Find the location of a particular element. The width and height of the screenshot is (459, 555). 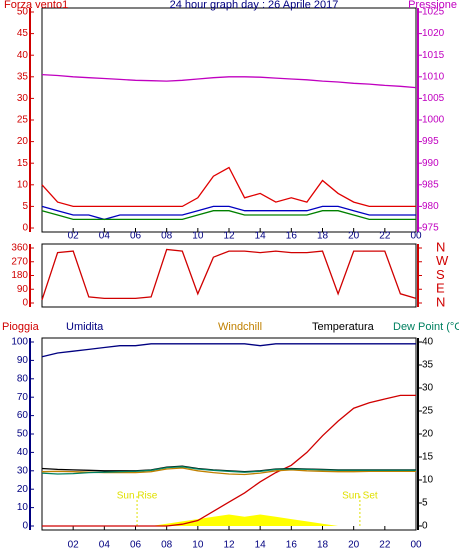

y-tick-label: 270 is located at coordinates (19, 261).